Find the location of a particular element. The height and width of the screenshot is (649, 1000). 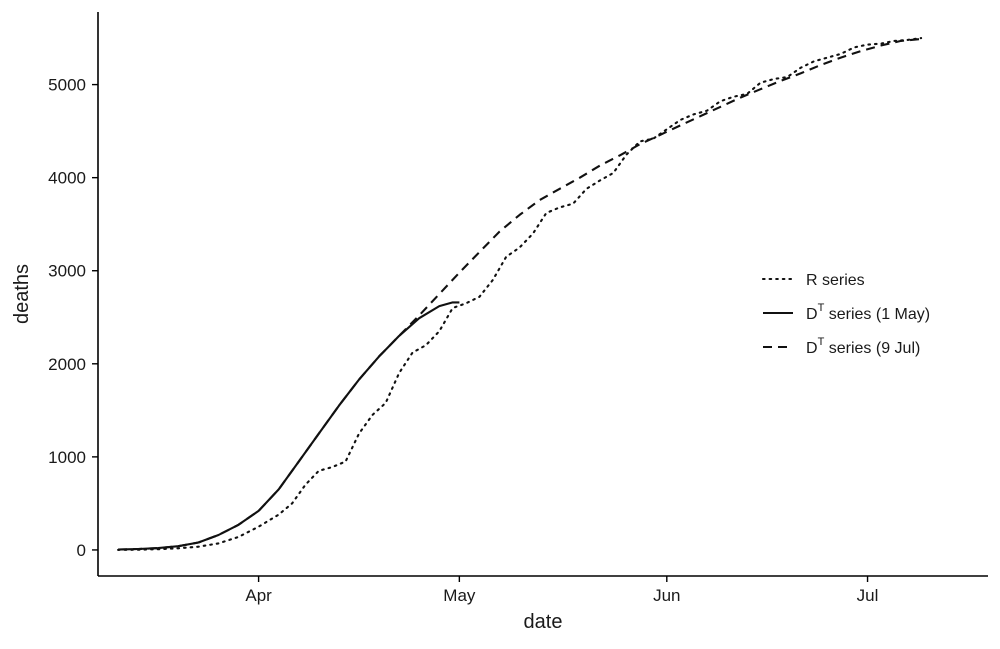

x-tick-label: May is located at coordinates (459, 595).